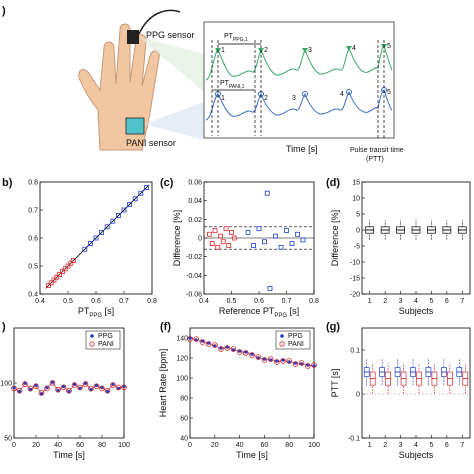 The width and height of the screenshot is (474, 474). I want to click on y-tick-label: 10, so click(356, 199).